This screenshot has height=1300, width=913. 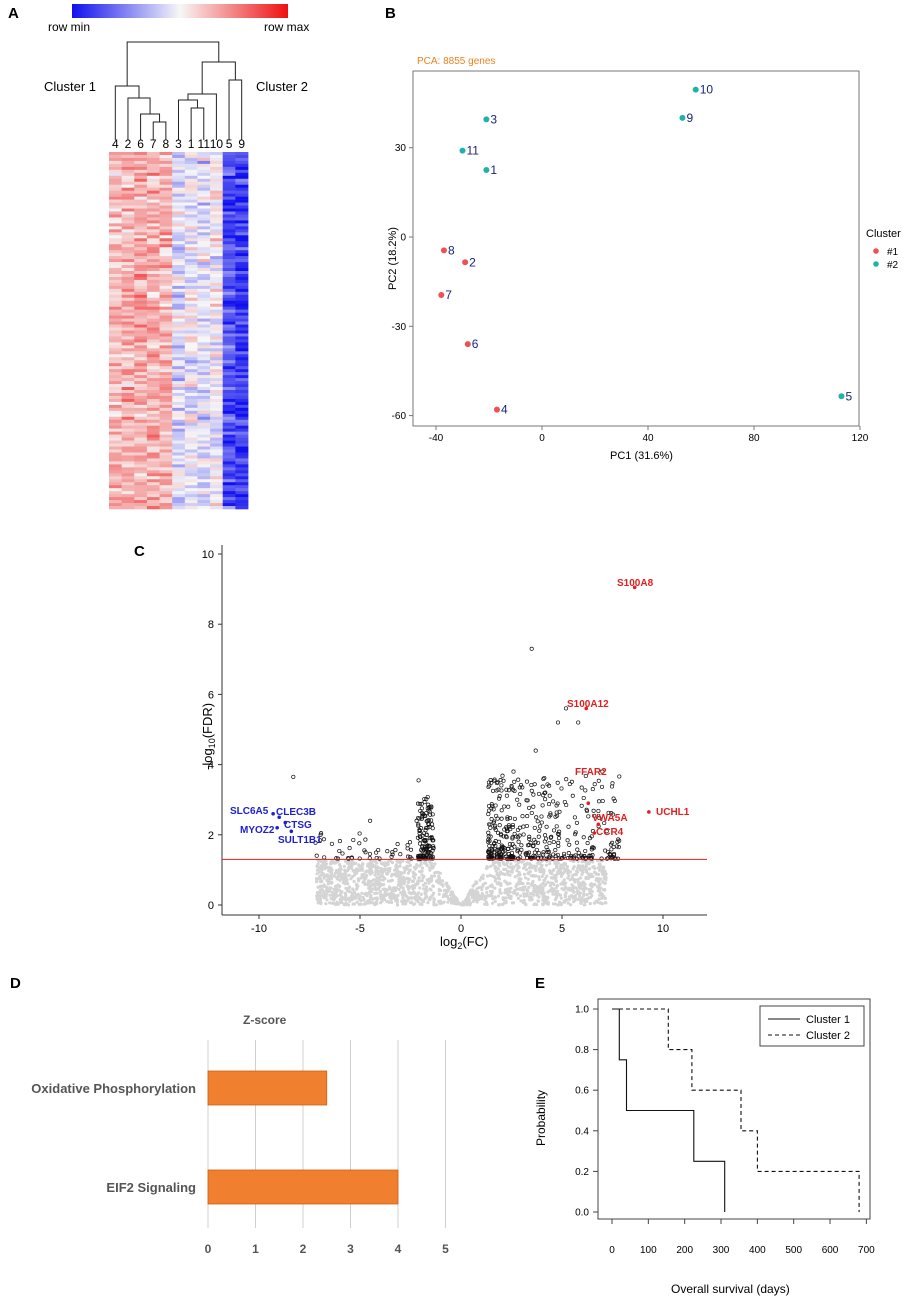 What do you see at coordinates (591, 772) in the screenshot?
I see `volcano-up-gene-label: FFAR2` at bounding box center [591, 772].